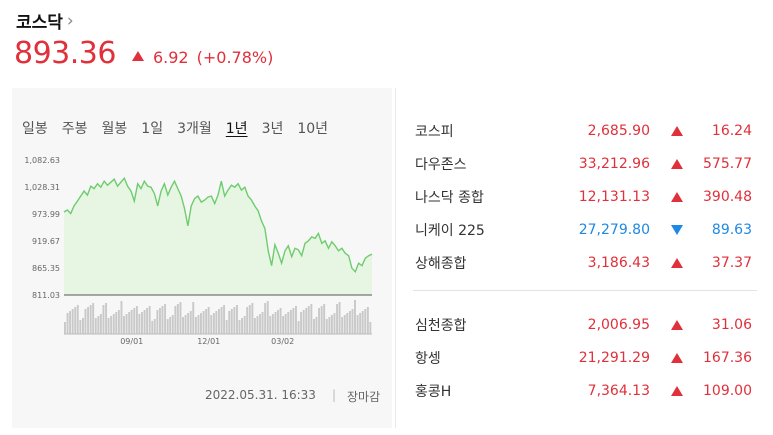 The height and width of the screenshot is (435, 773). Describe the element at coordinates (614, 357) in the screenshot. I see `index-value: 21,291.29` at that location.